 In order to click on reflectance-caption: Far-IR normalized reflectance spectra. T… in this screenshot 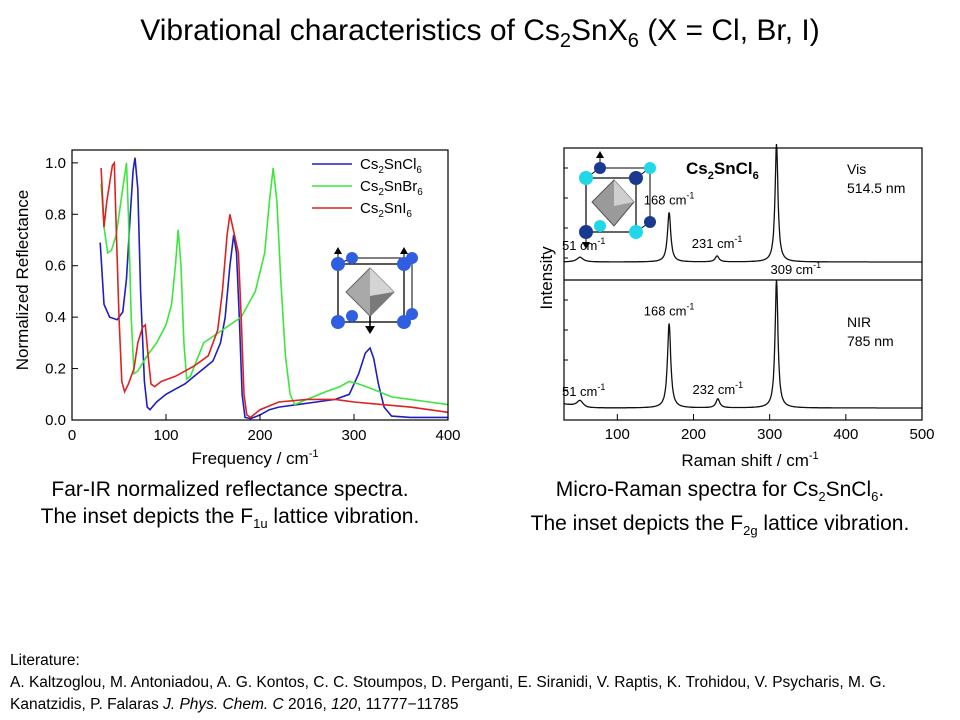, I will do `click(230, 506)`.